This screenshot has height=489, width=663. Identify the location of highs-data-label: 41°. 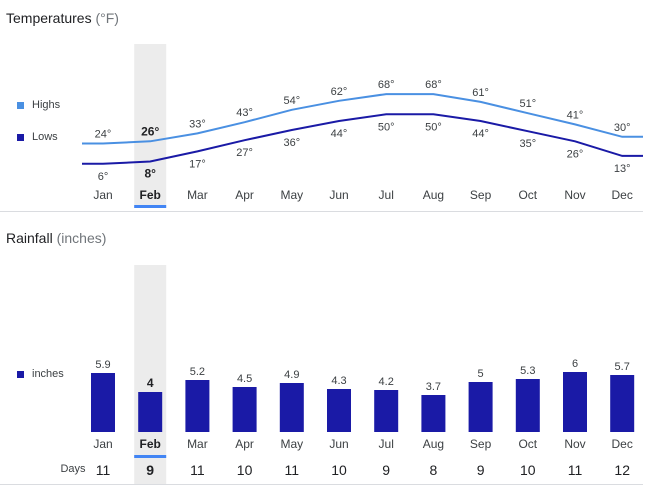
(575, 115).